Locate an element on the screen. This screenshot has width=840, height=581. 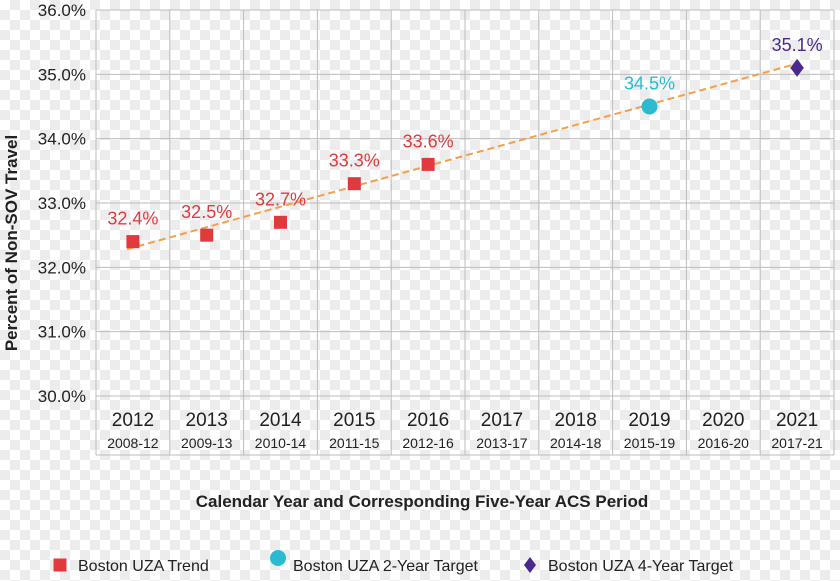
data-label-2014: 32.7% is located at coordinates (280, 199).